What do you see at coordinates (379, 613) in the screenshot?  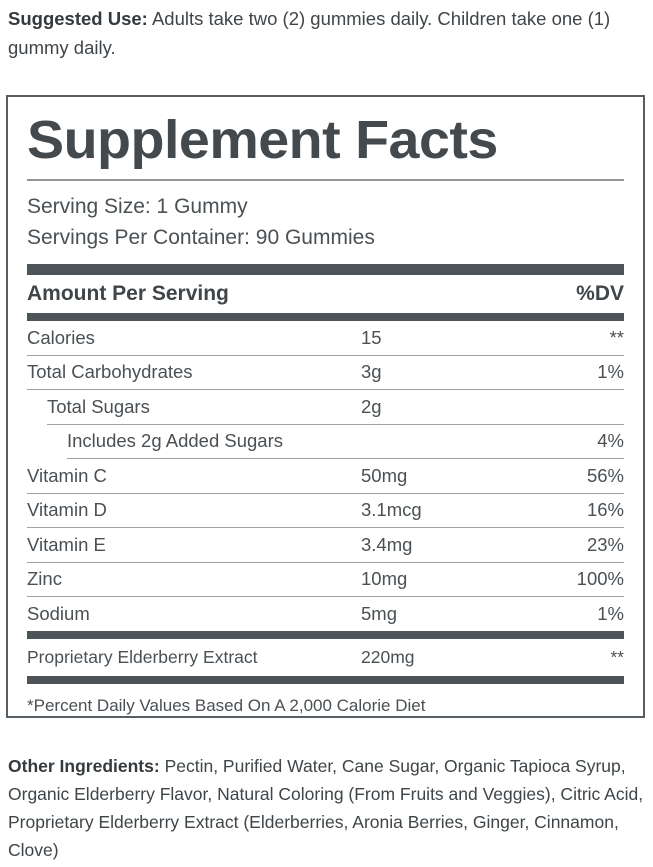 I see `nutrient-amount: 5mg` at bounding box center [379, 613].